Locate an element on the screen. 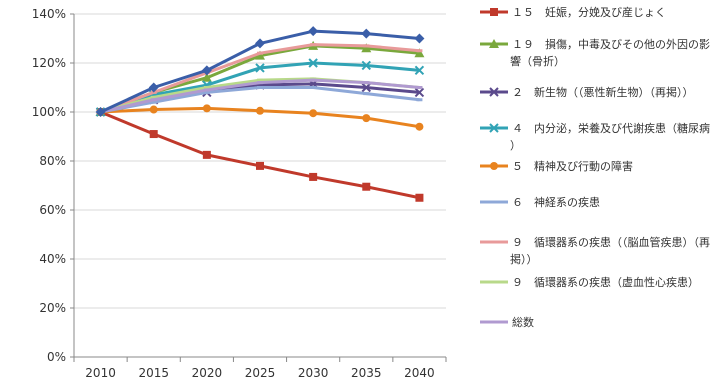 The width and height of the screenshot is (716, 387). legend-label: 掲）） is located at coordinates (524, 259).